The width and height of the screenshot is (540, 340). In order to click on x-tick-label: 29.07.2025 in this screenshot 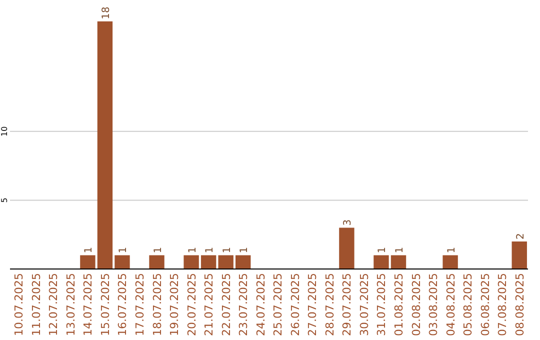, I will do `click(347, 304)`.